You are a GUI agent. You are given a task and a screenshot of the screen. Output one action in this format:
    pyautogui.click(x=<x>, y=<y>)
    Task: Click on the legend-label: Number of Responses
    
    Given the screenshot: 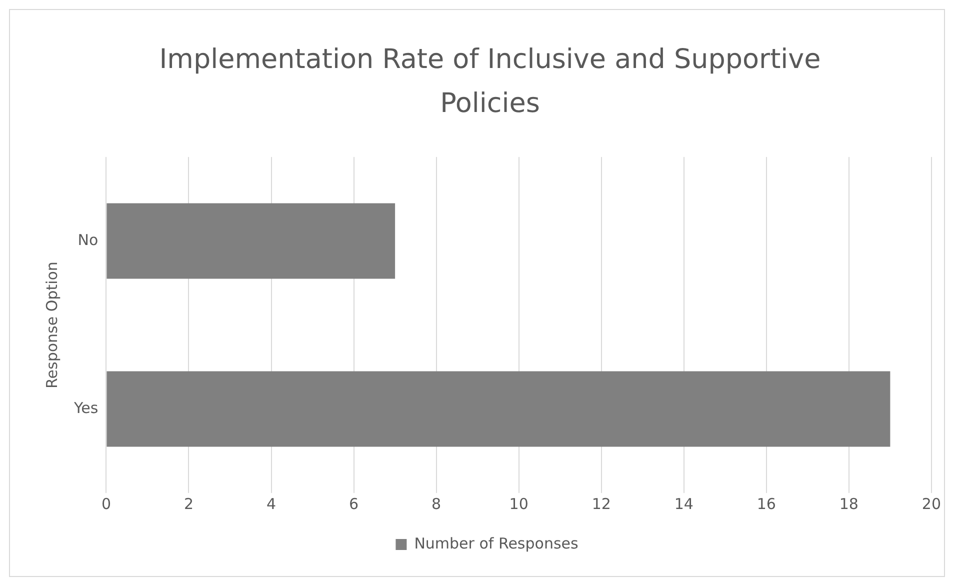 What is the action you would take?
    pyautogui.click(x=496, y=543)
    